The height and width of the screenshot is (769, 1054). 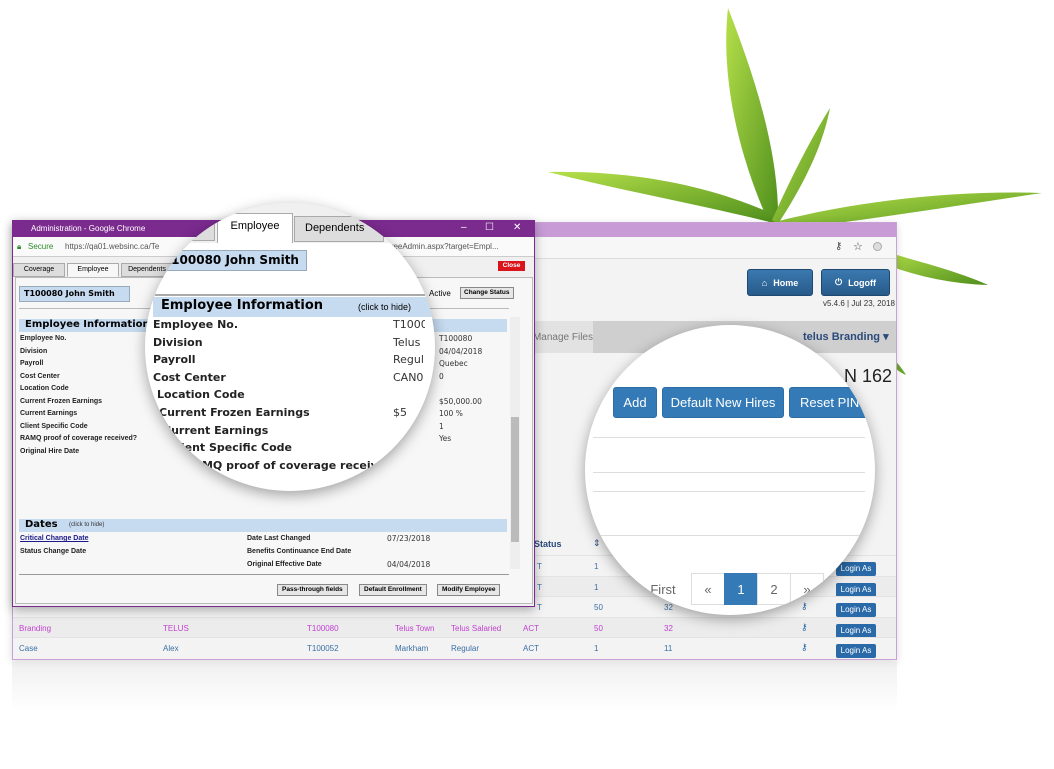 I want to click on caret-down-icon: ▾, so click(x=886, y=337).